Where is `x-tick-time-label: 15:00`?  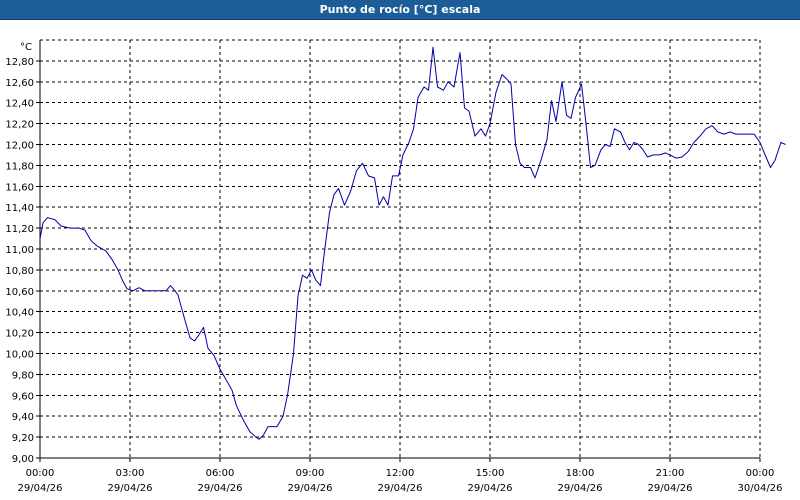 x-tick-time-label: 15:00 is located at coordinates (490, 473).